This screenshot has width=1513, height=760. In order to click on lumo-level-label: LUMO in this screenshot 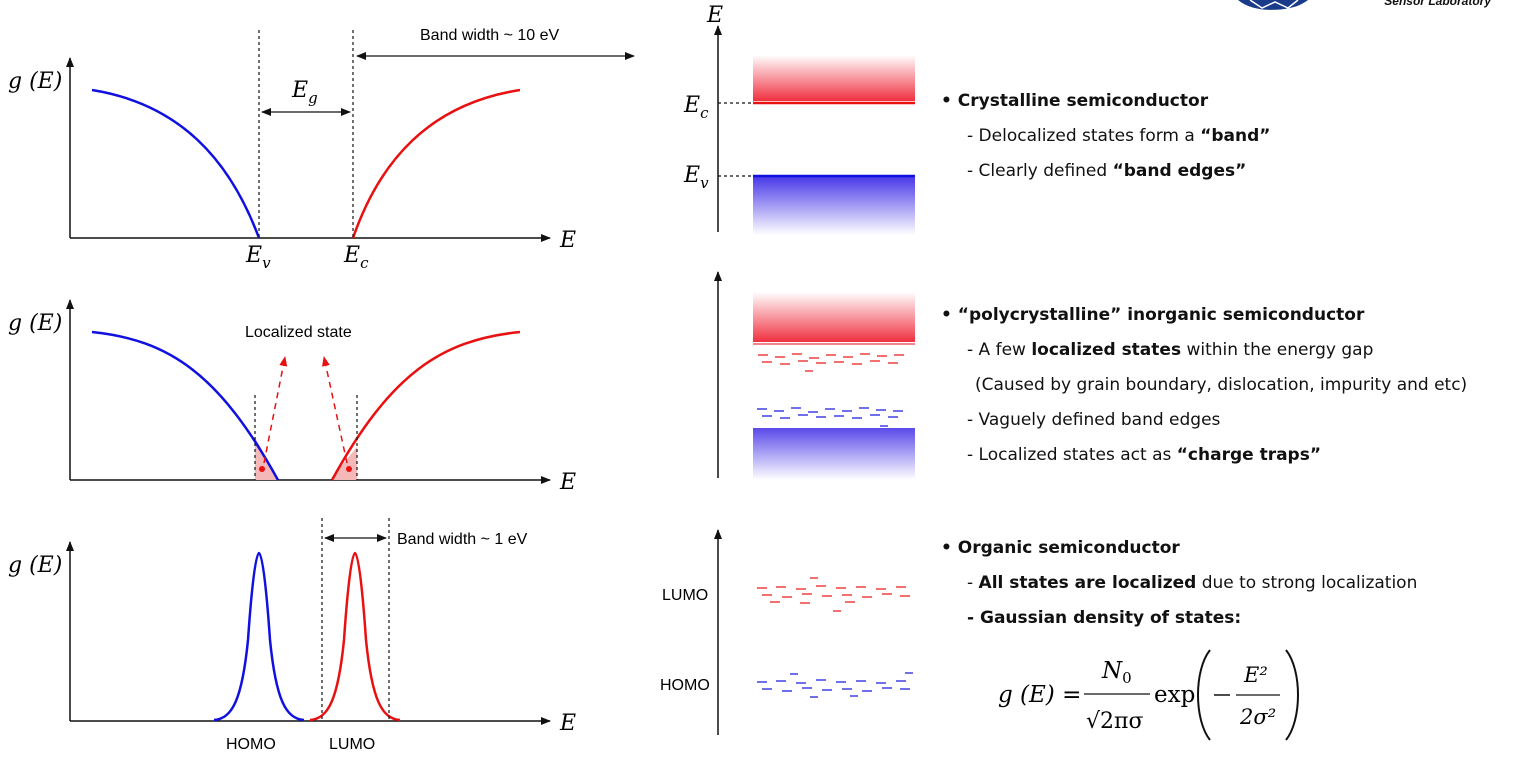, I will do `click(685, 595)`.